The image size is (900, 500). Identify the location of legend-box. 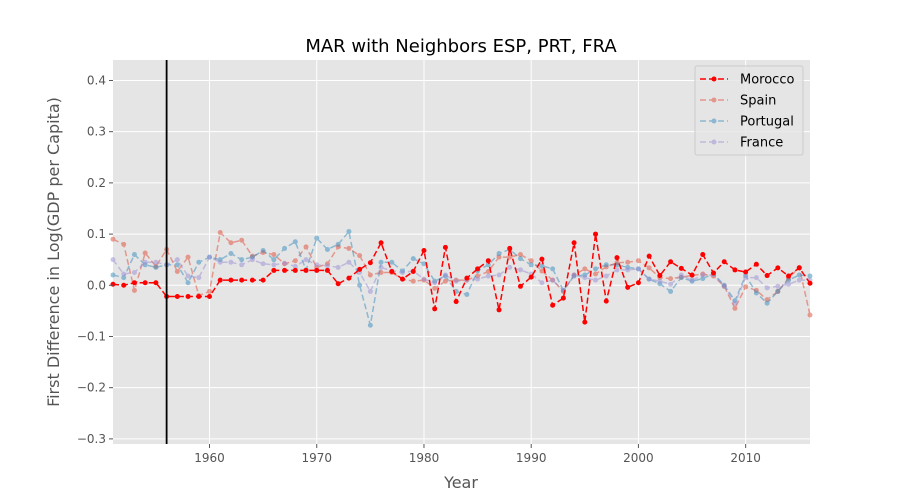
(749, 110).